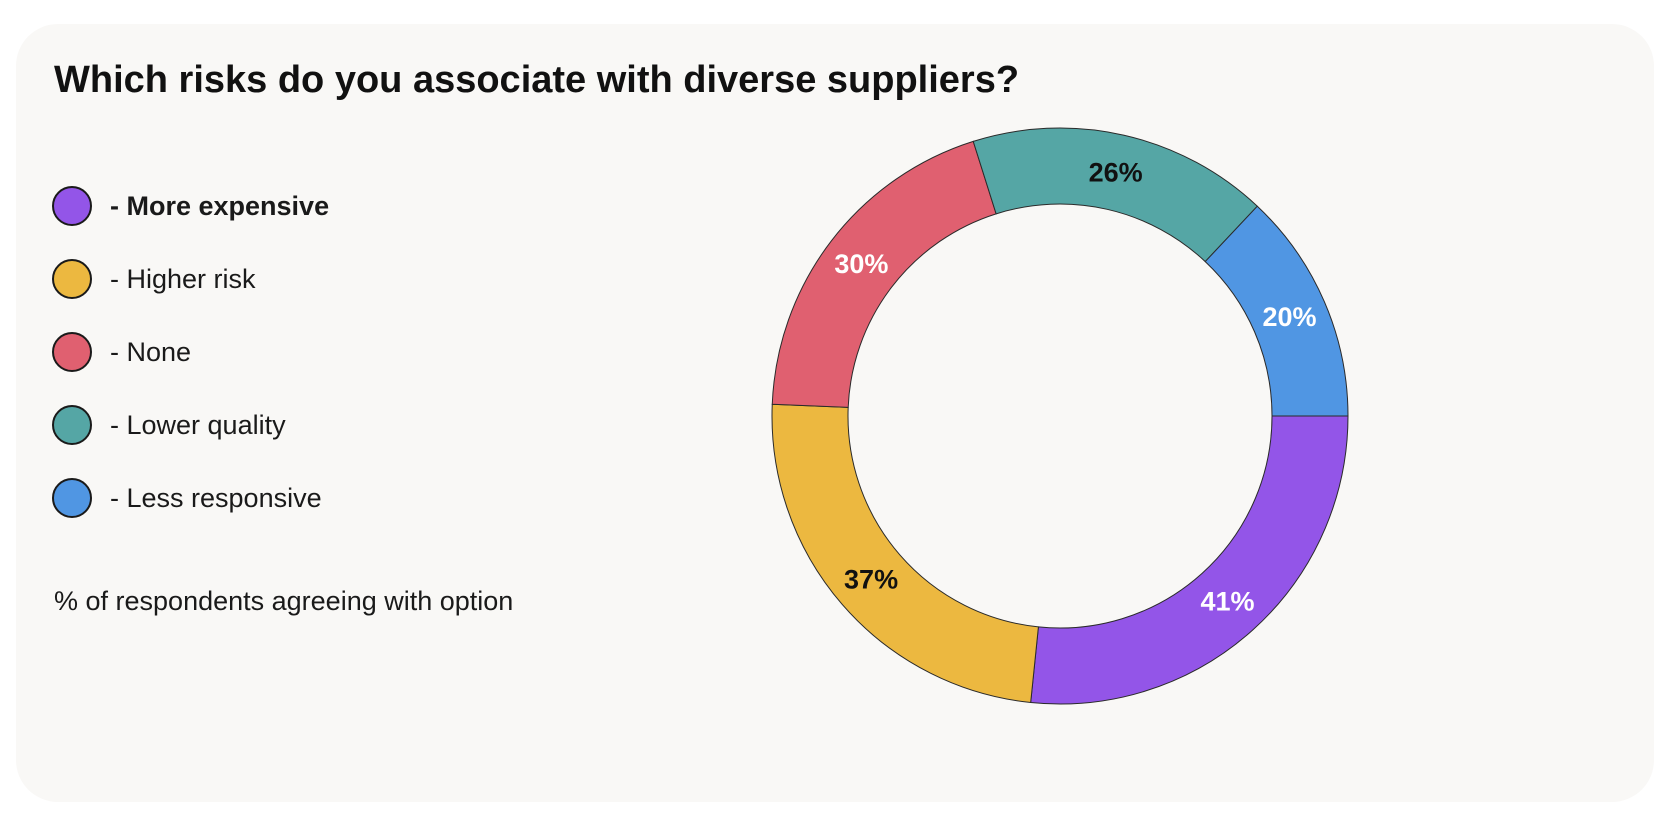 The image size is (1672, 828). I want to click on donut-slice-lower-quality, so click(1115, 195).